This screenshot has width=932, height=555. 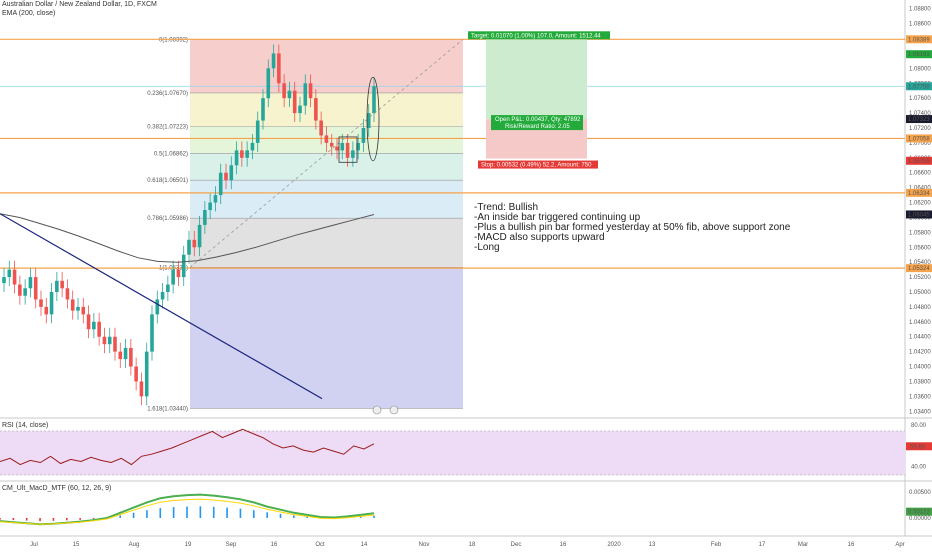 What do you see at coordinates (716, 545) in the screenshot?
I see `time-tick-label: Feb` at bounding box center [716, 545].